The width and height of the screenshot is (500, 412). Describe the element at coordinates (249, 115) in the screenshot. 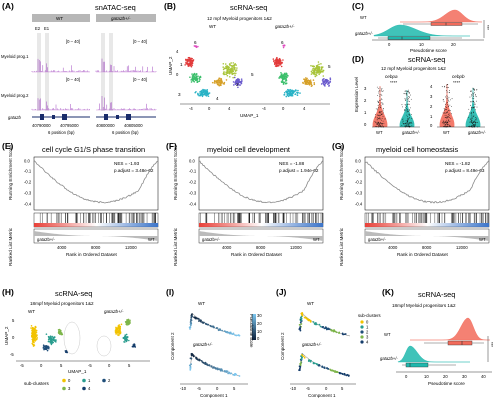

I see `panel-b-xlabel: UMAP_1` at that location.